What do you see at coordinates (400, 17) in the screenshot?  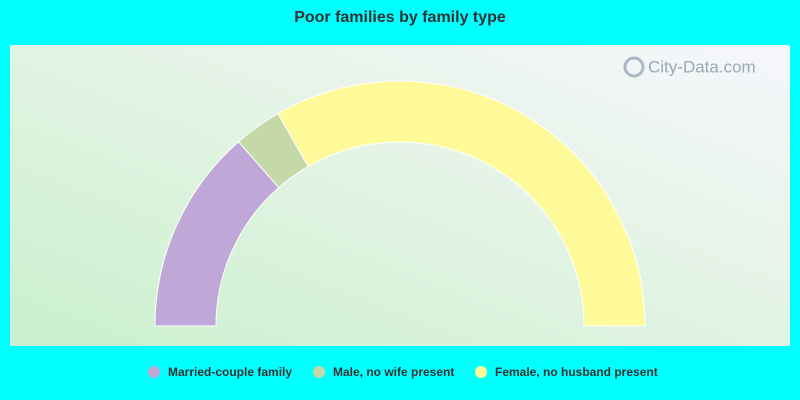 I see `chart-title: Poor families by family type` at bounding box center [400, 17].